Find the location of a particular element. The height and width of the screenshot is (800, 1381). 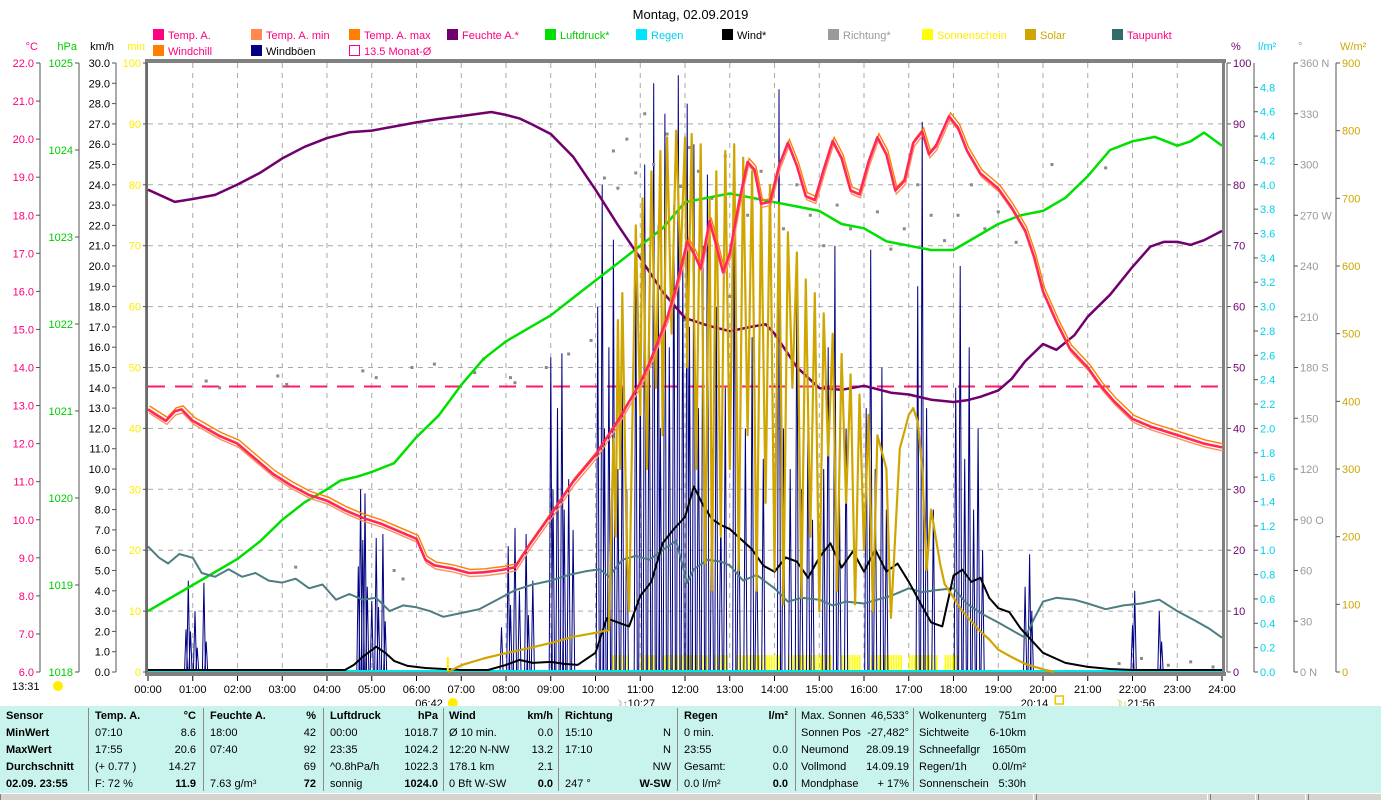

svg-text: W/m² is located at coordinates (1353, 47).